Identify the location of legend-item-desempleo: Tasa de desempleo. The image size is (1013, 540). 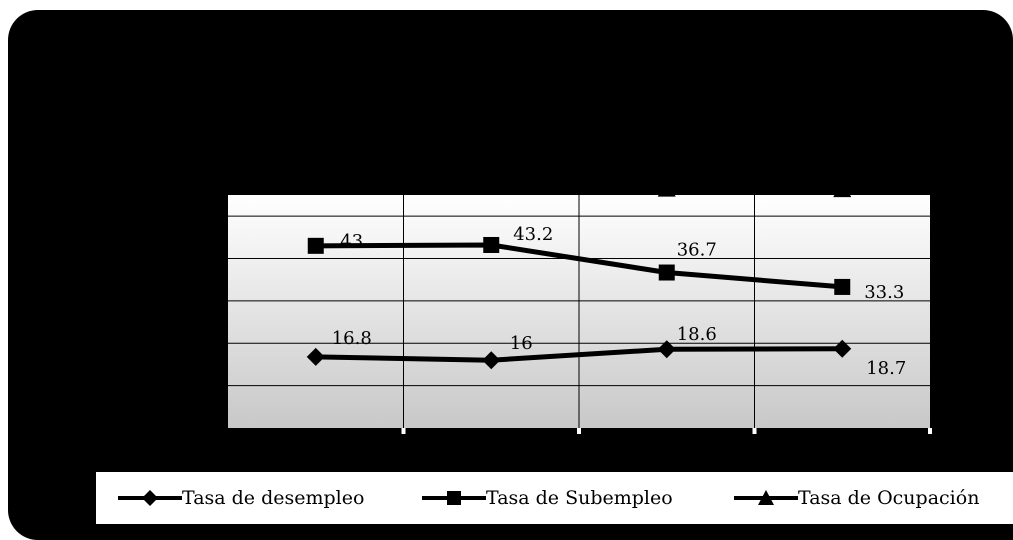
(241, 498).